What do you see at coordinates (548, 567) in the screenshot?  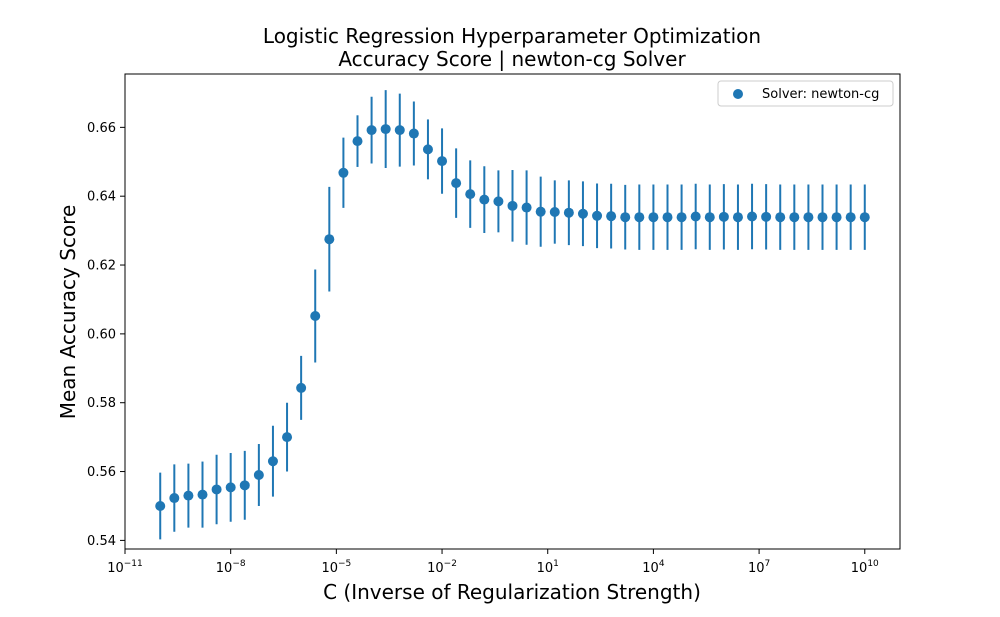 I see `x-tick-label: 10¹` at bounding box center [548, 567].